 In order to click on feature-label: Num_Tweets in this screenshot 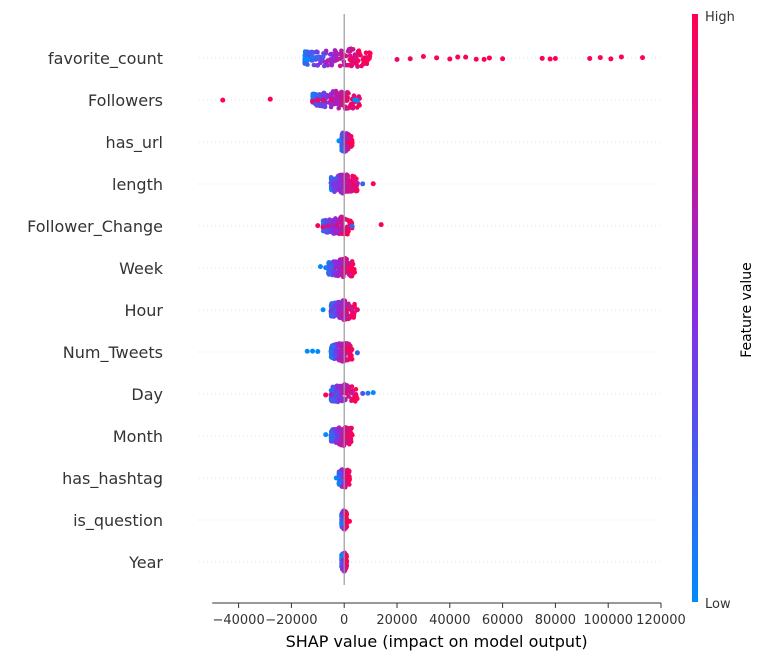, I will do `click(113, 353)`.